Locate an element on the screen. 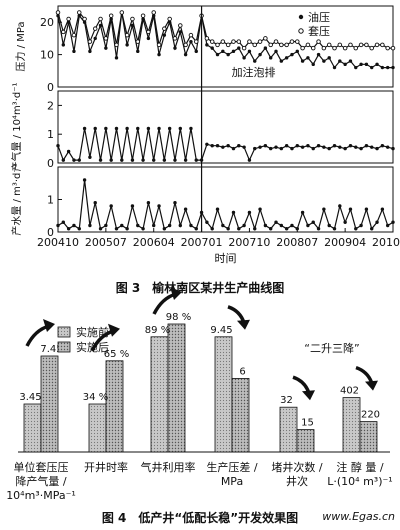 The height and width of the screenshot is (530, 400). series-line is located at coordinates (225, 205).